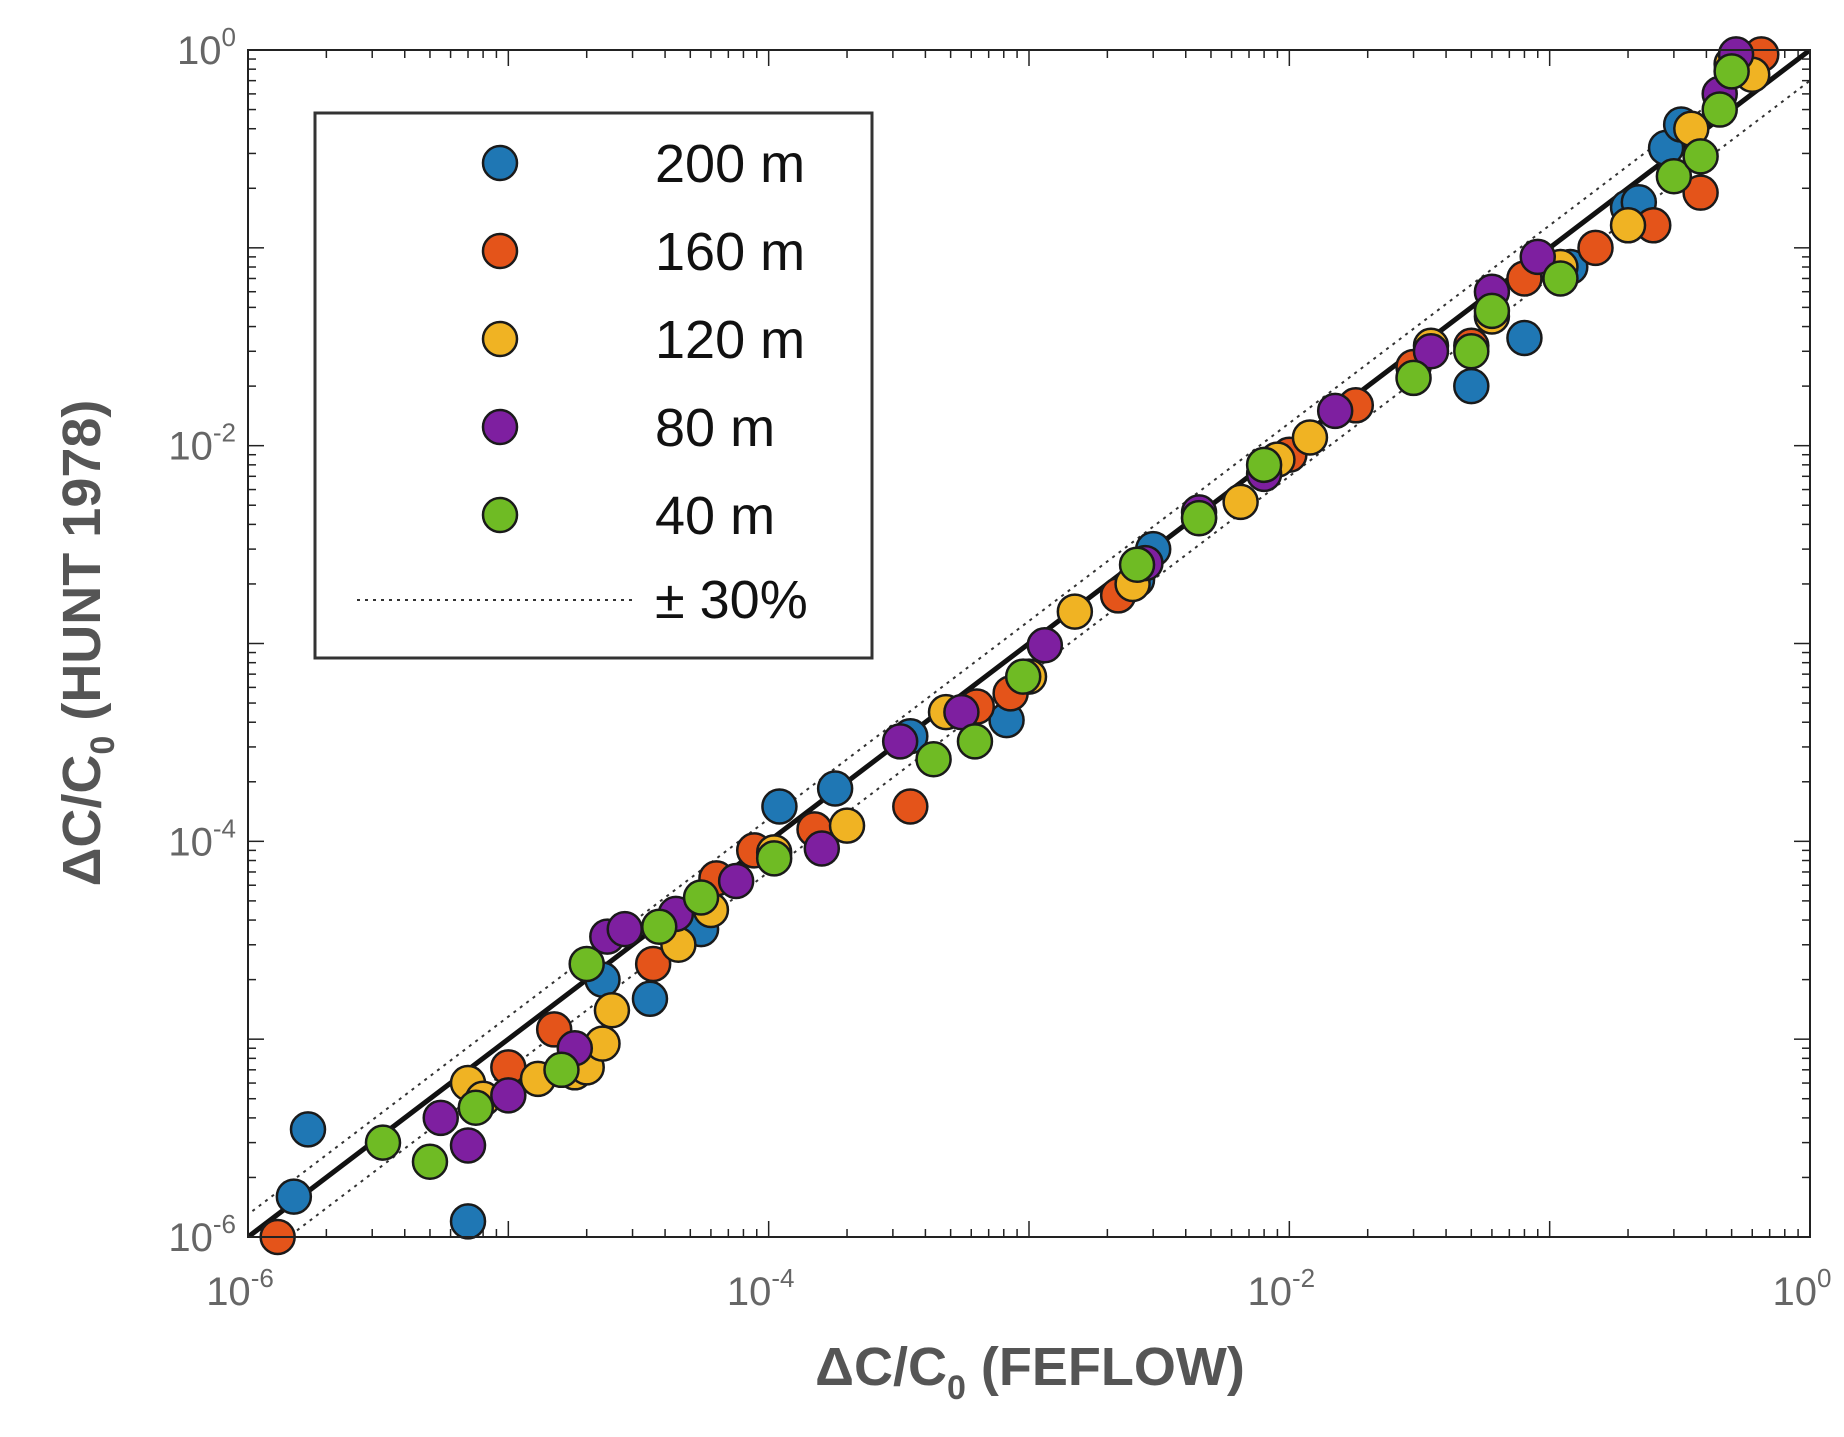 Image resolution: width=1844 pixels, height=1437 pixels. Describe the element at coordinates (206, 47) in the screenshot. I see `y-tick-label: 10⁰` at that location.